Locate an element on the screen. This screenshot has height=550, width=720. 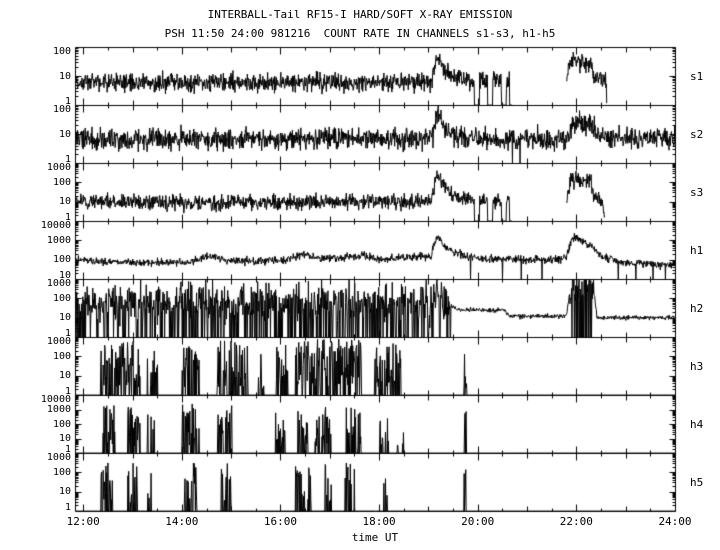
x-tick-label-16:00: 16:00 is located at coordinates (280, 521).